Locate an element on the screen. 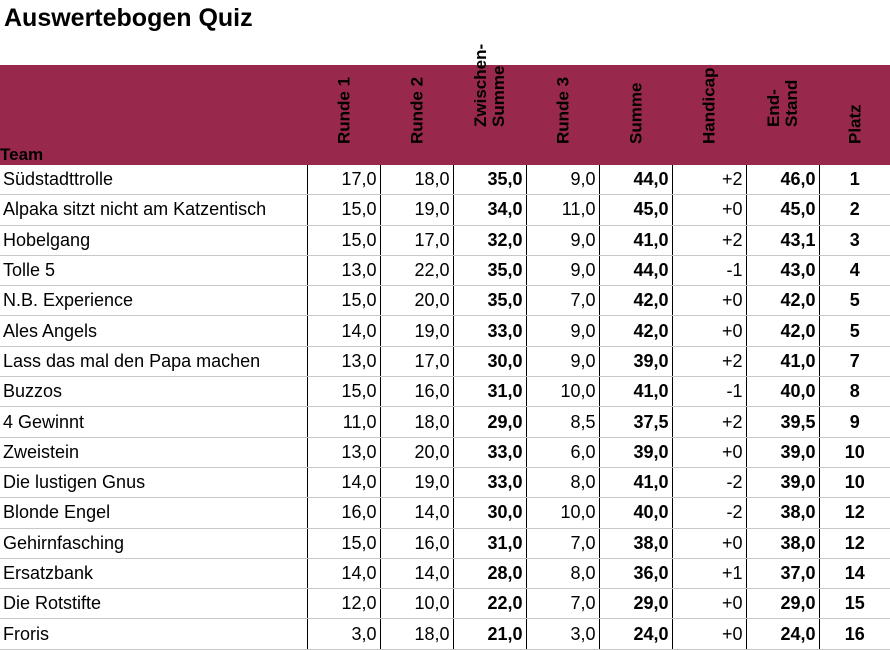  platz-cell: 14 is located at coordinates (854, 574).